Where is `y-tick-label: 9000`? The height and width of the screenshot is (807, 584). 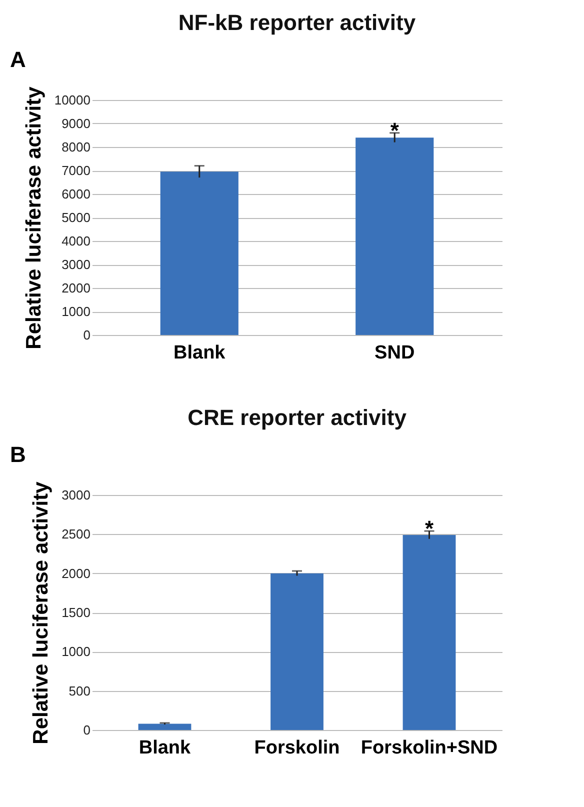
y-tick-label: 9000 is located at coordinates (76, 123).